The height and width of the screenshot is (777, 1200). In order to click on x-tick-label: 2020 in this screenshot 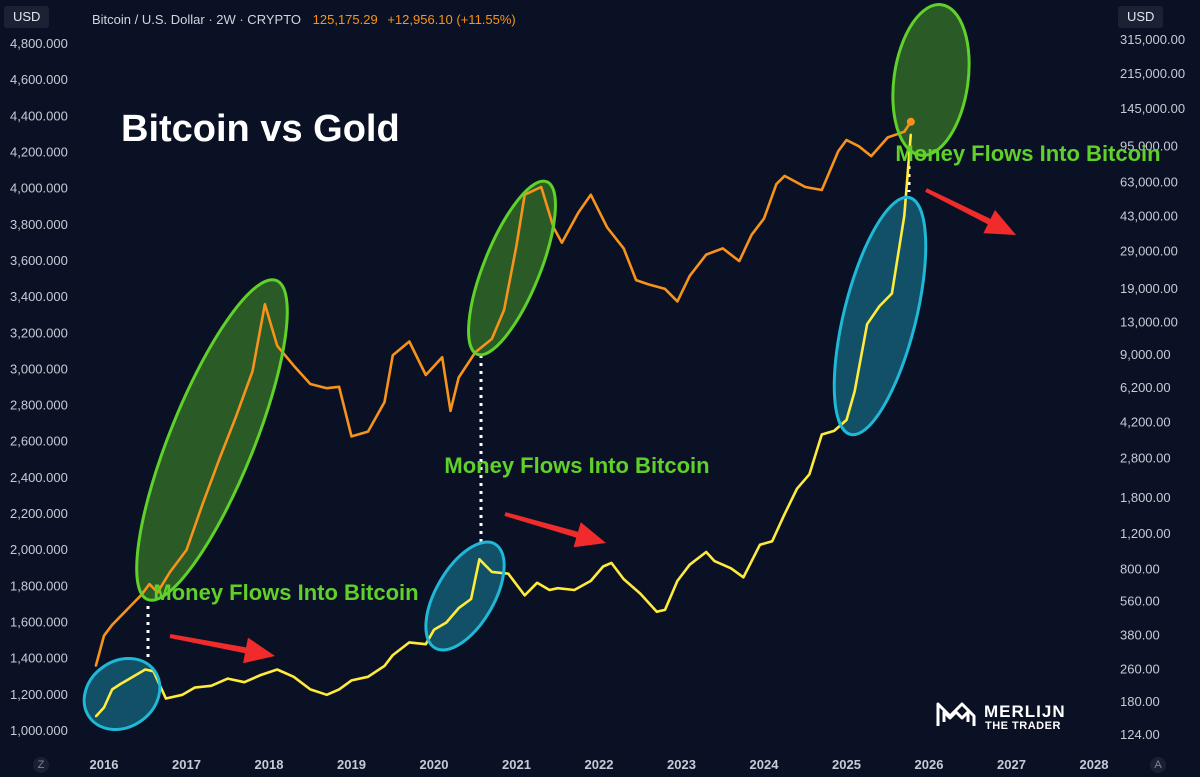, I will do `click(434, 764)`.